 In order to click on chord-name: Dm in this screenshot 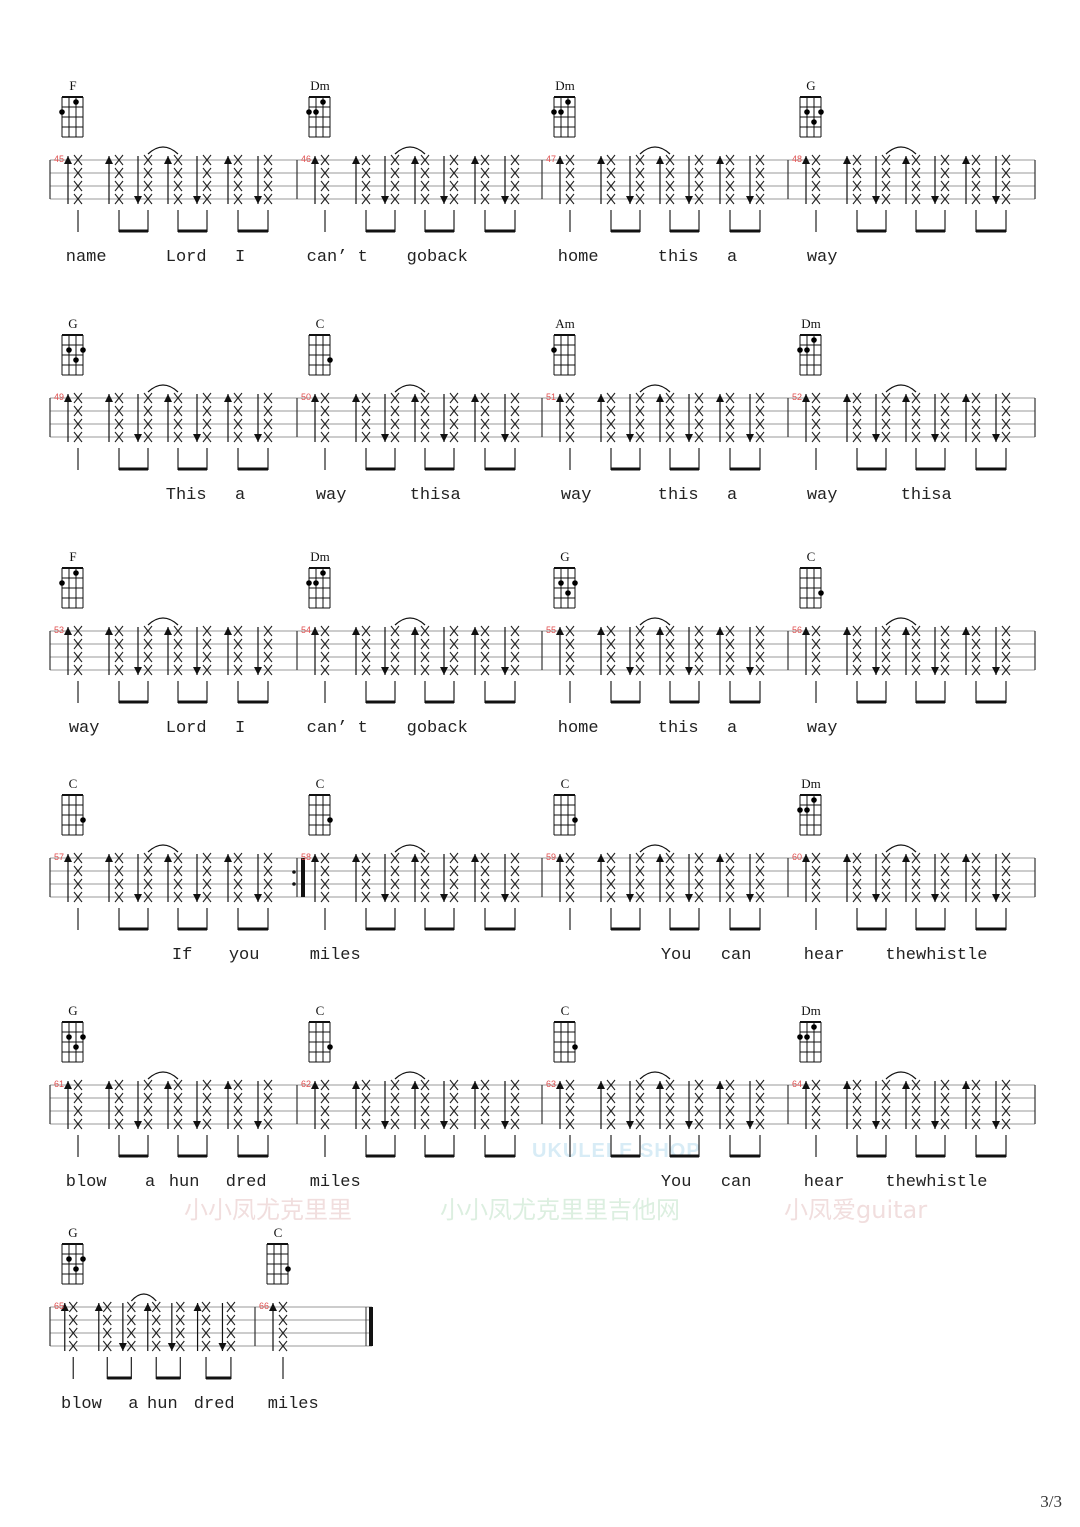, I will do `click(811, 323)`.